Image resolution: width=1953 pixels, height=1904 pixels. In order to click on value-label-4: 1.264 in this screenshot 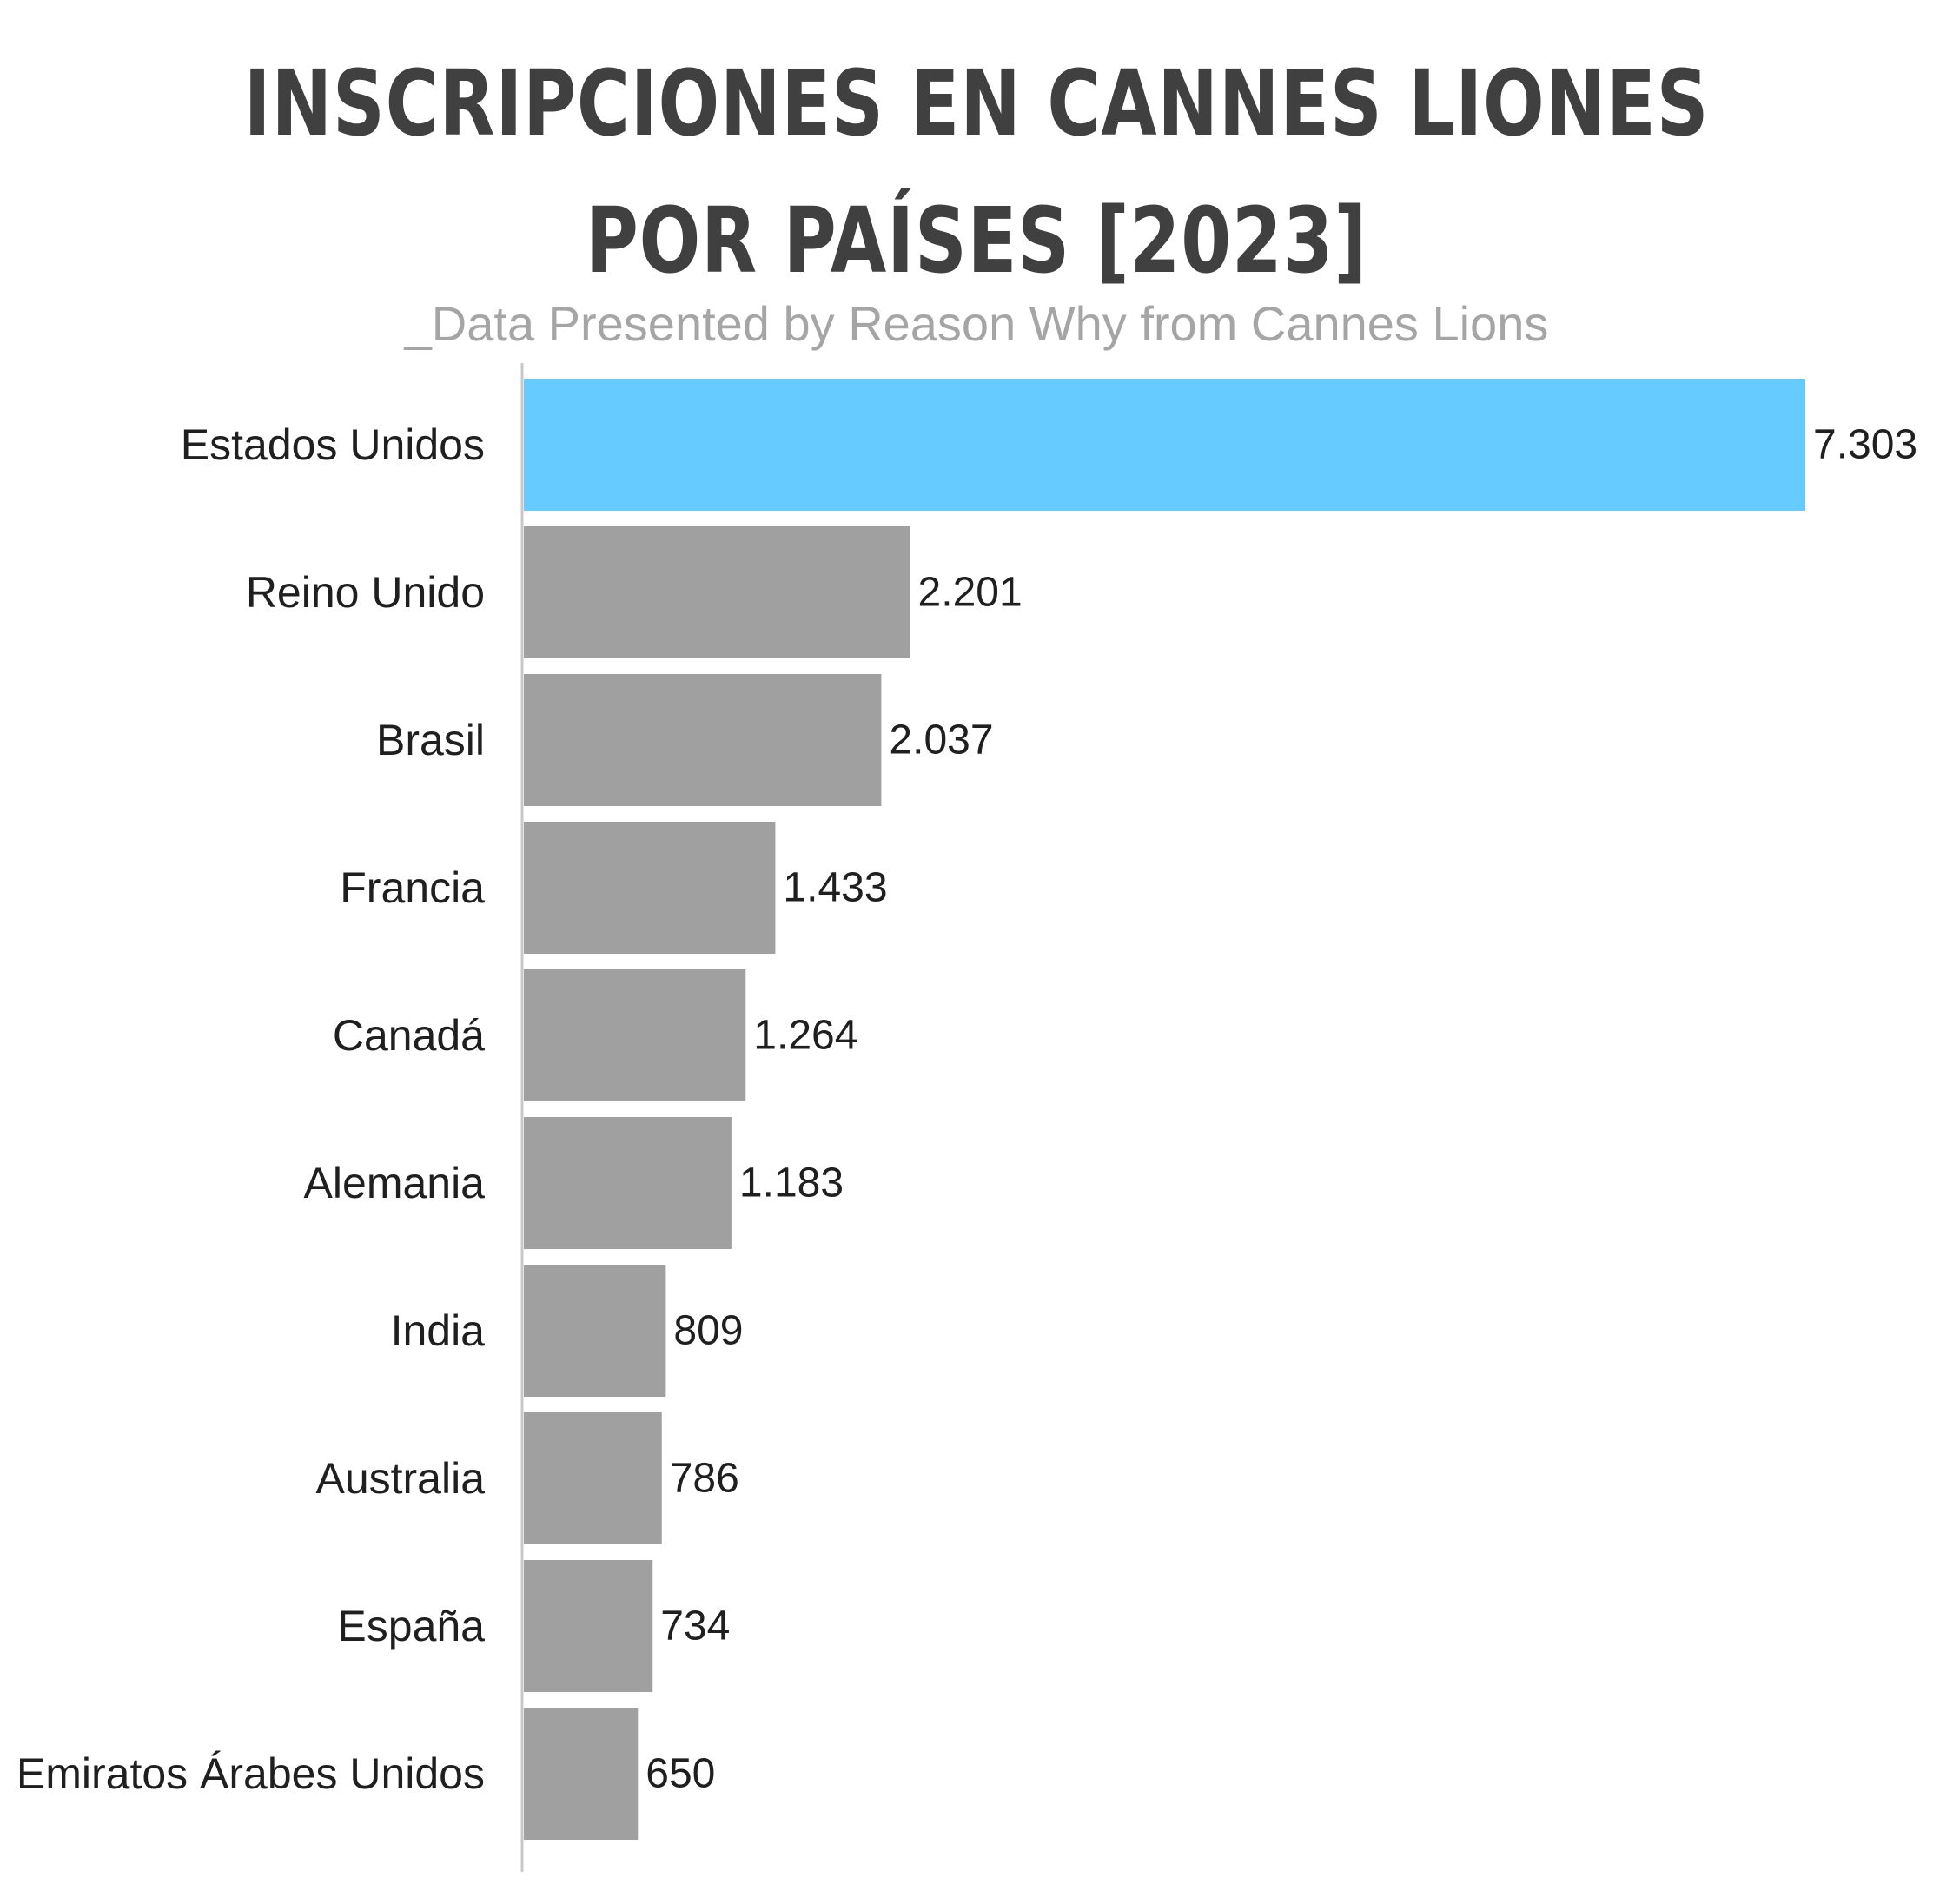, I will do `click(805, 1036)`.